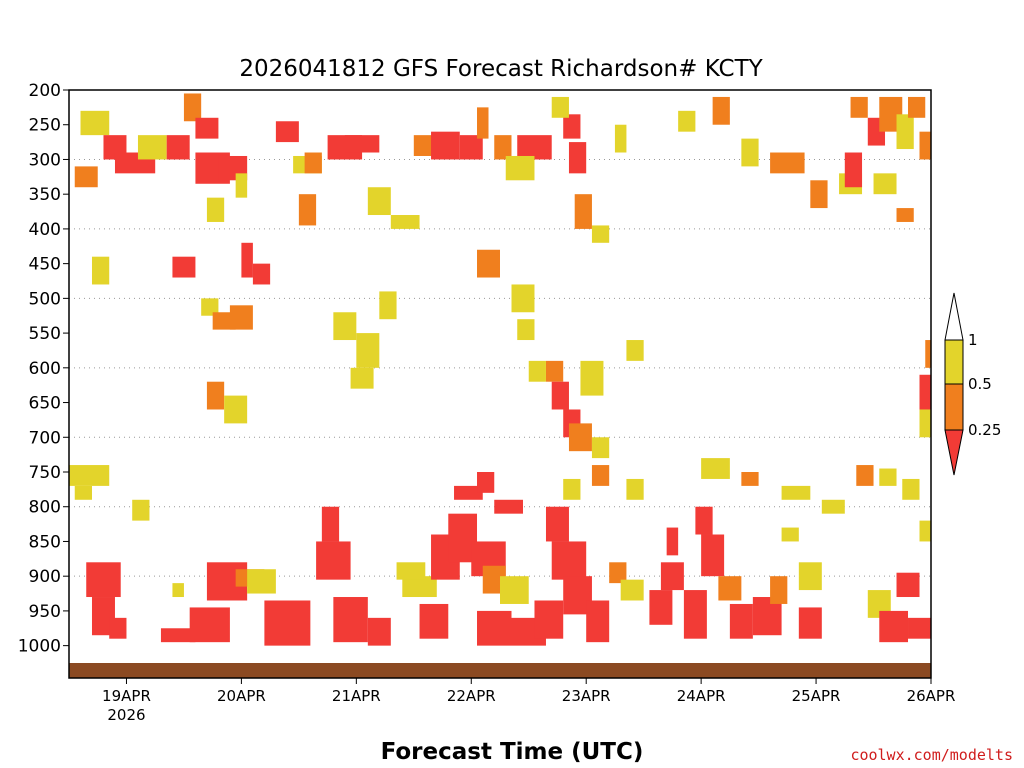  I want to click on y-tick-label: 650, so click(45, 404).